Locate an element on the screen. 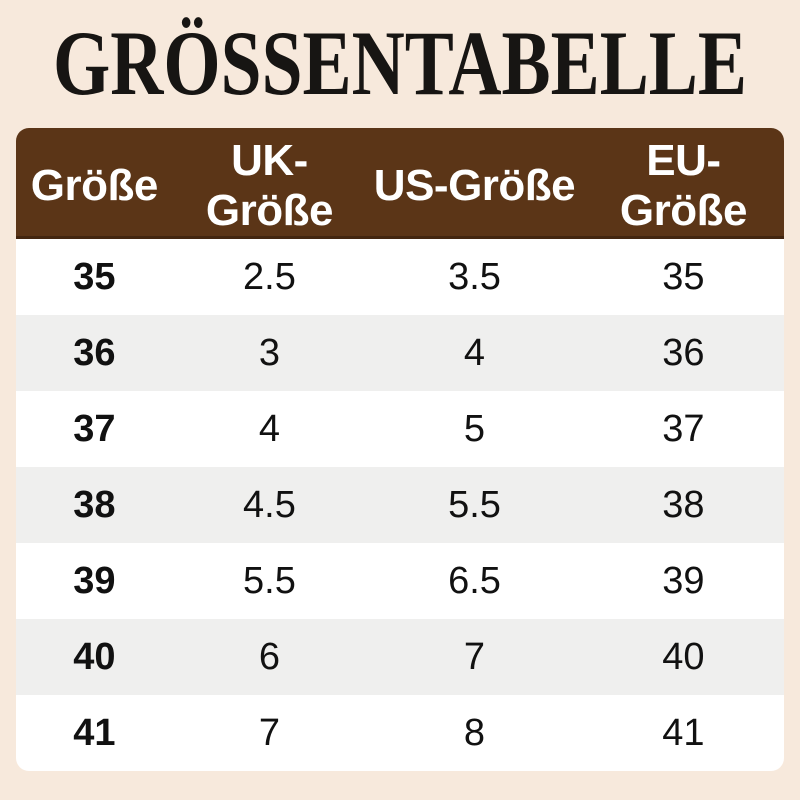 This screenshot has width=800, height=800. table-cell: 6 is located at coordinates (269, 657).